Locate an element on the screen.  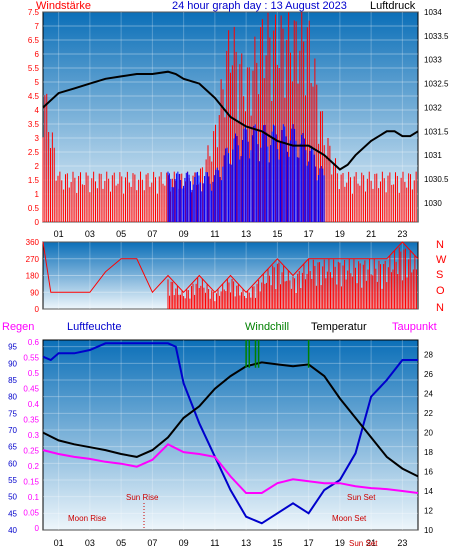
chart3-regen-tick-label: 0.4 is located at coordinates (34, 404).